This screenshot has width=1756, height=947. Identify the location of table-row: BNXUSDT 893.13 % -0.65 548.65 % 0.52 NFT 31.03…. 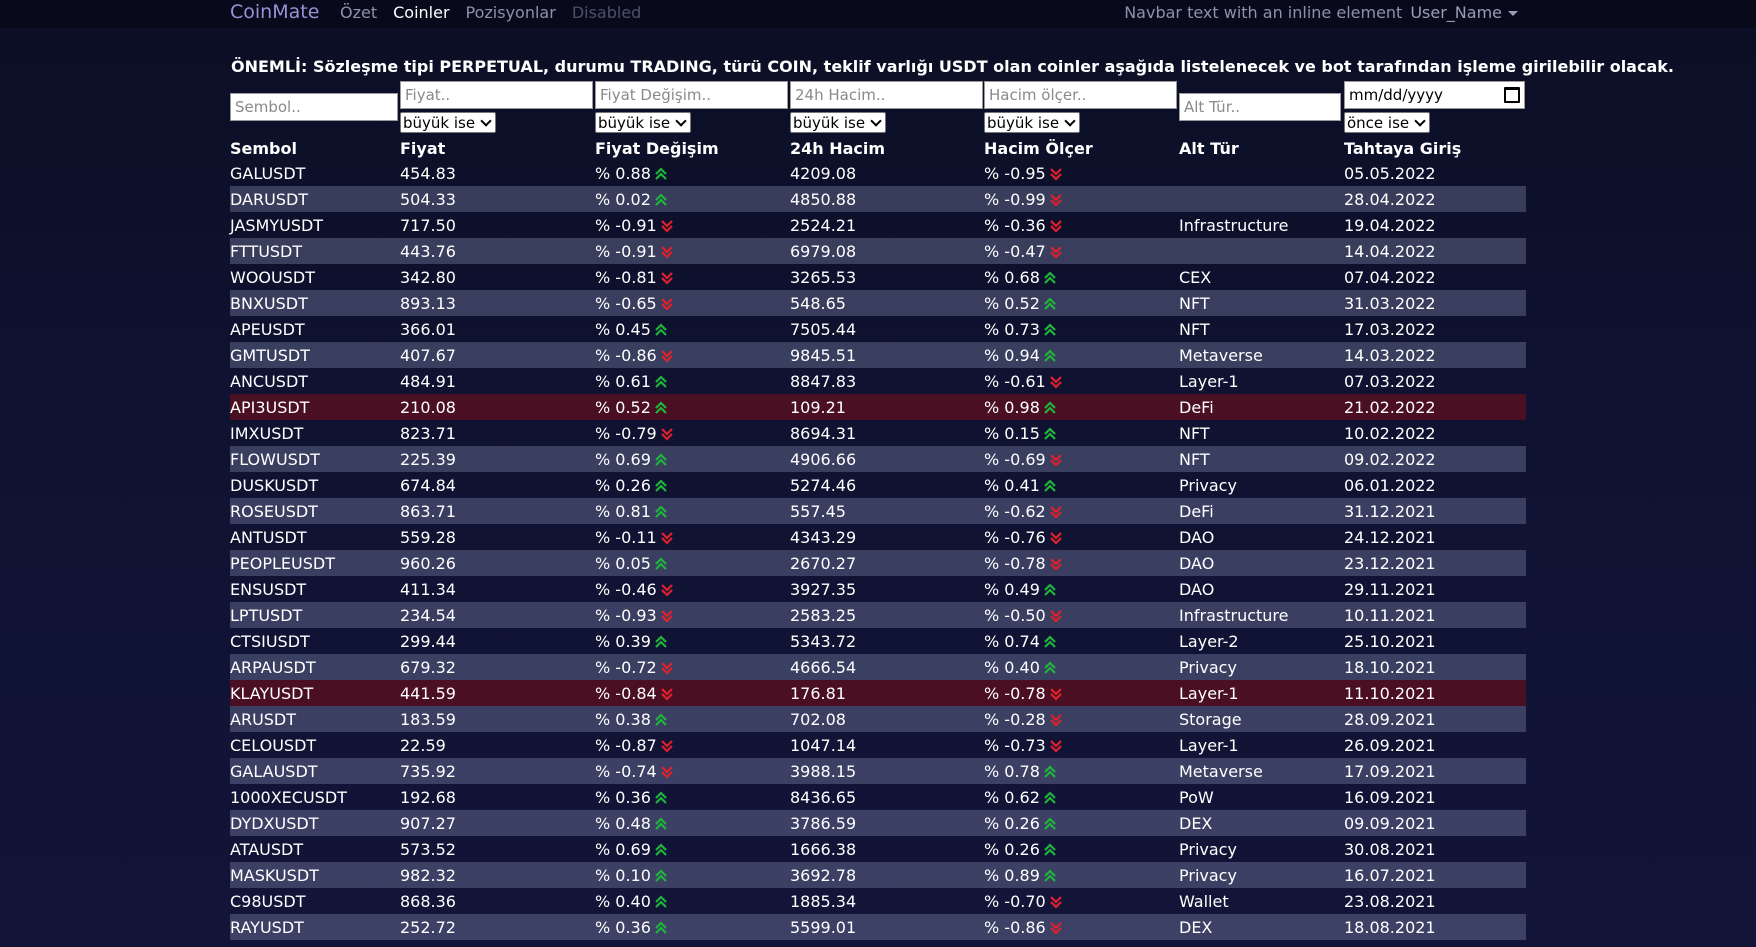
(878, 303).